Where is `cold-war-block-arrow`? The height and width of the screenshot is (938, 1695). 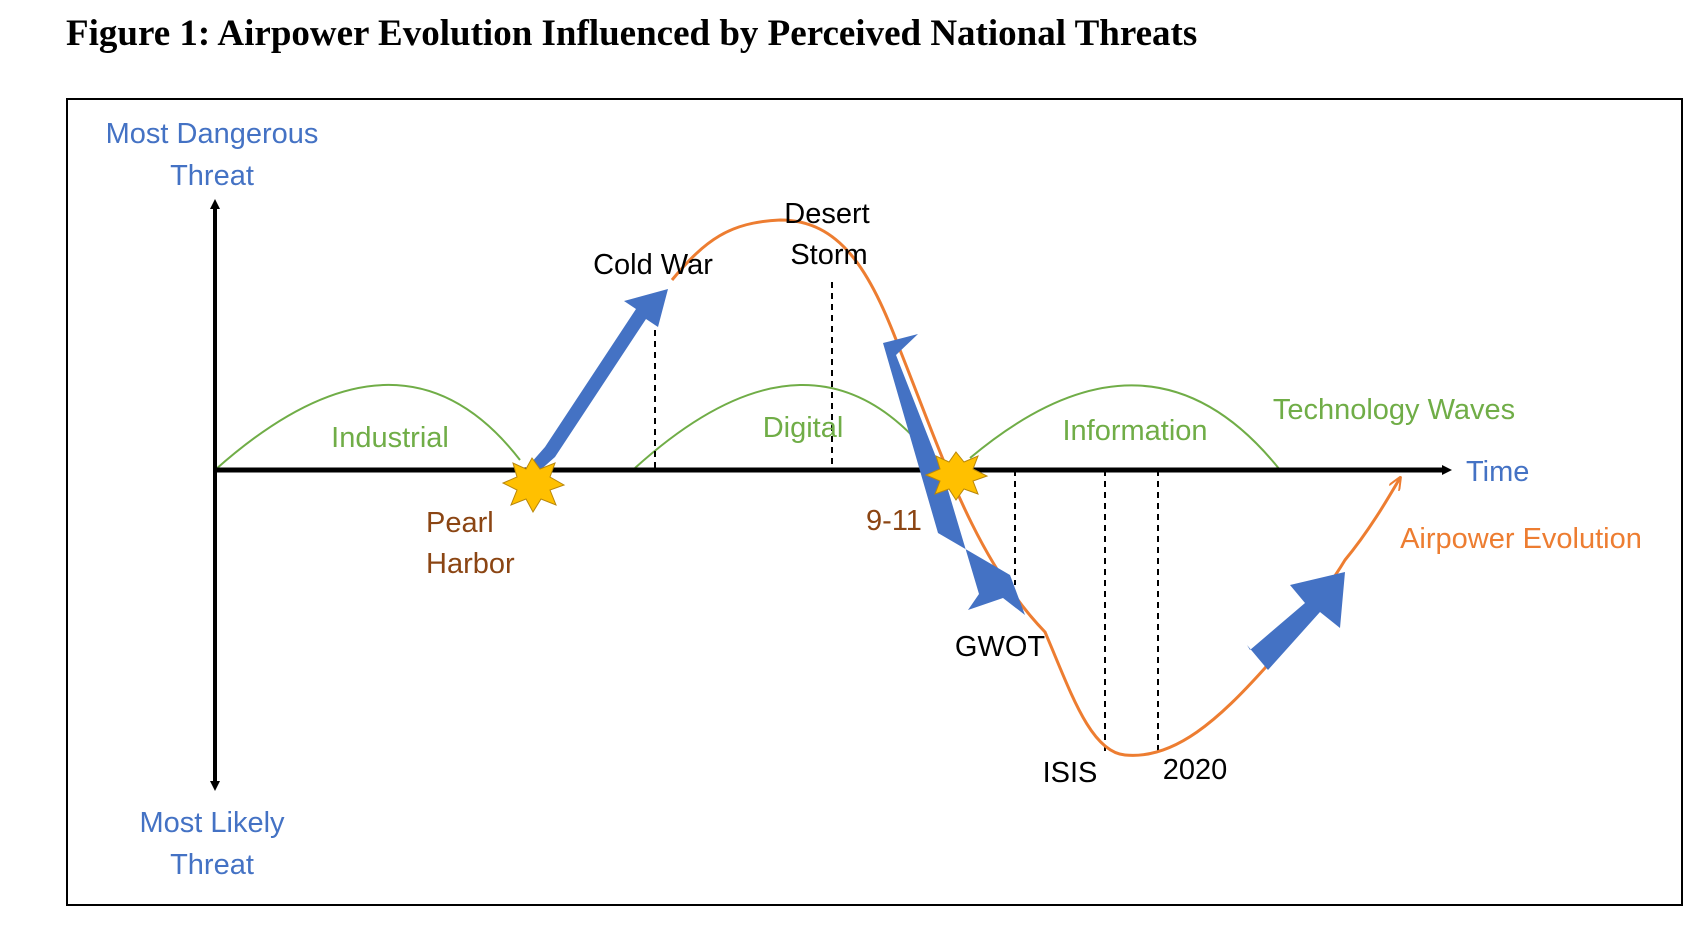
cold-war-block-arrow is located at coordinates (595, 384).